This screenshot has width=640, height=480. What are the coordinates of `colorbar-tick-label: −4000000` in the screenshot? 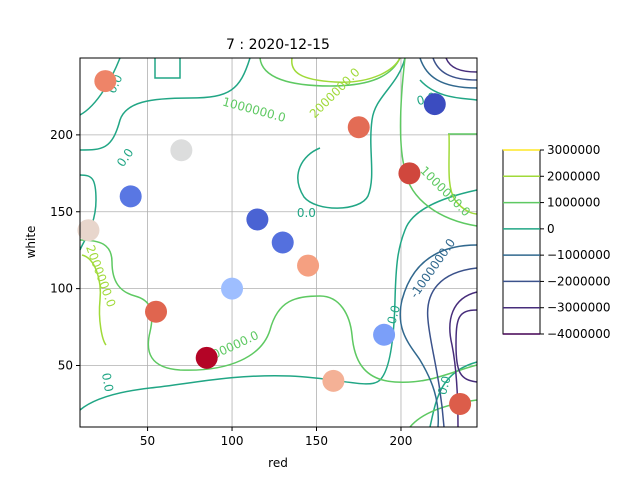 It's located at (579, 334).